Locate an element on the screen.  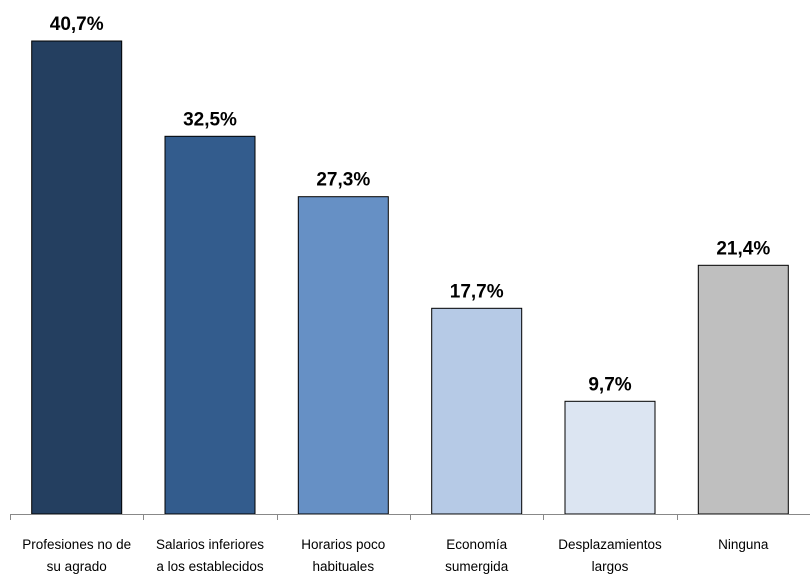
category-label-line: Salarios inferiores is located at coordinates (210, 544).